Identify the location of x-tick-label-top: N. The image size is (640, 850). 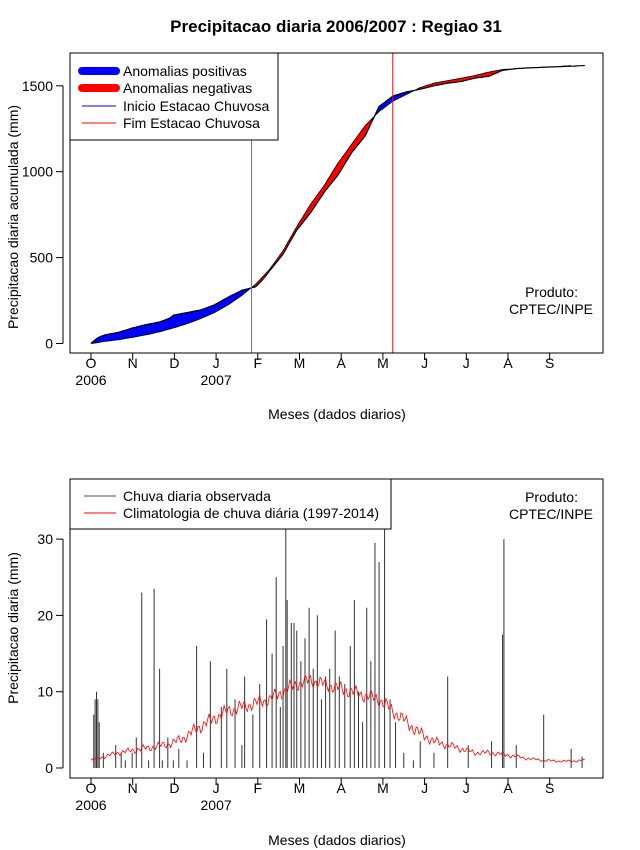
(133, 363).